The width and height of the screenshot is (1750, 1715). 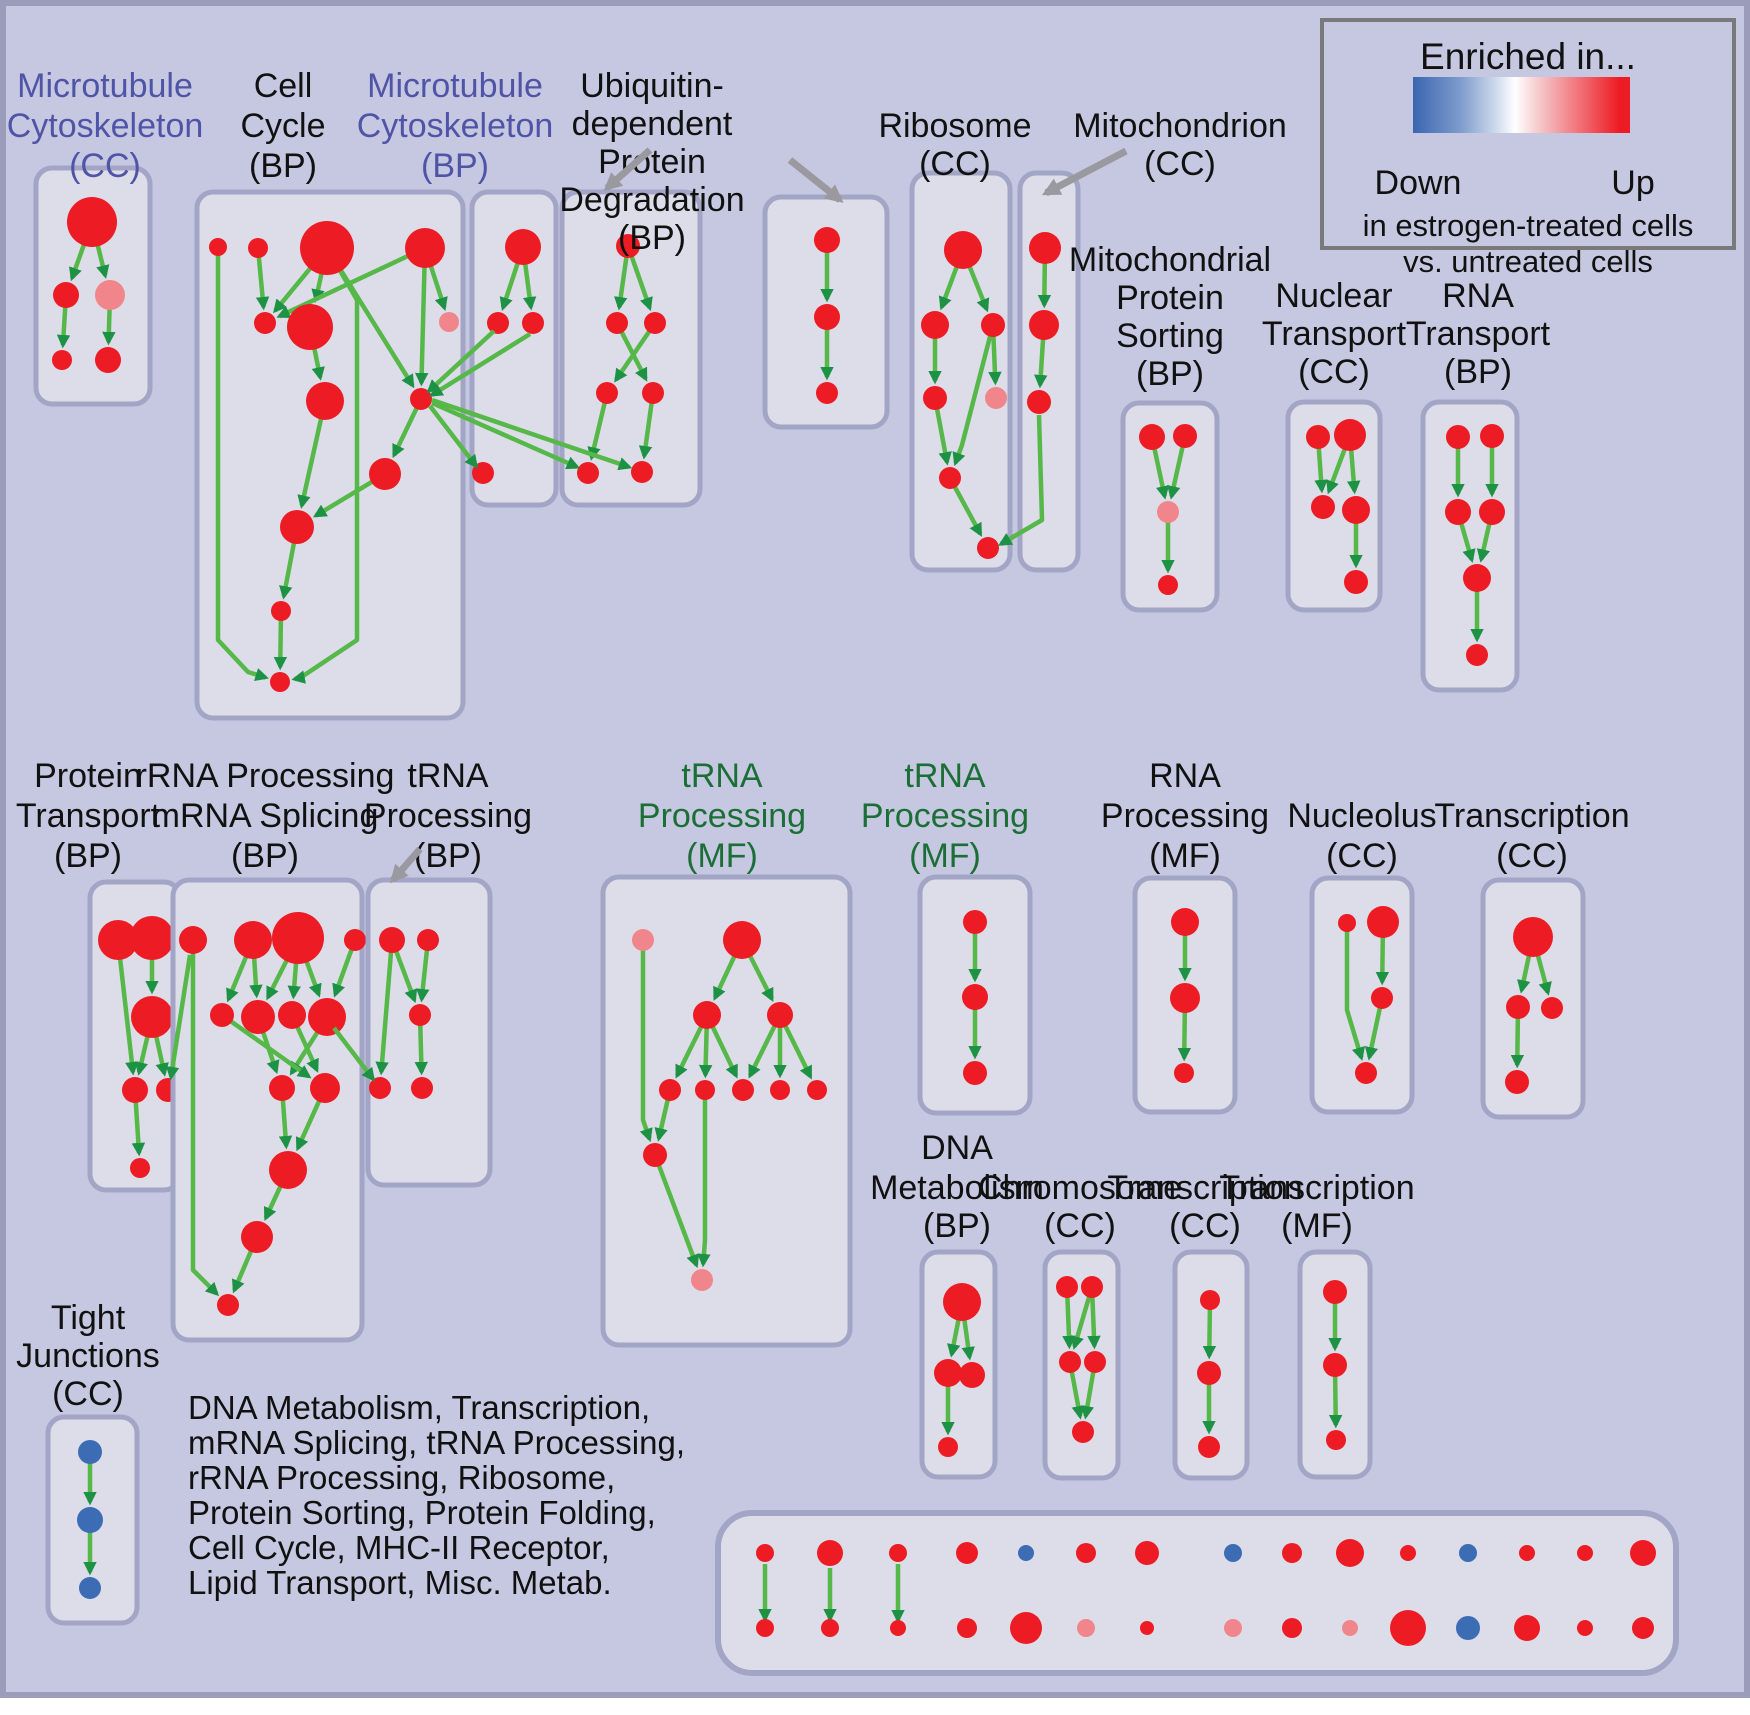 I want to click on cluster-label-rna-processing-mf: RNA Processing (MF), so click(x=1185, y=816).